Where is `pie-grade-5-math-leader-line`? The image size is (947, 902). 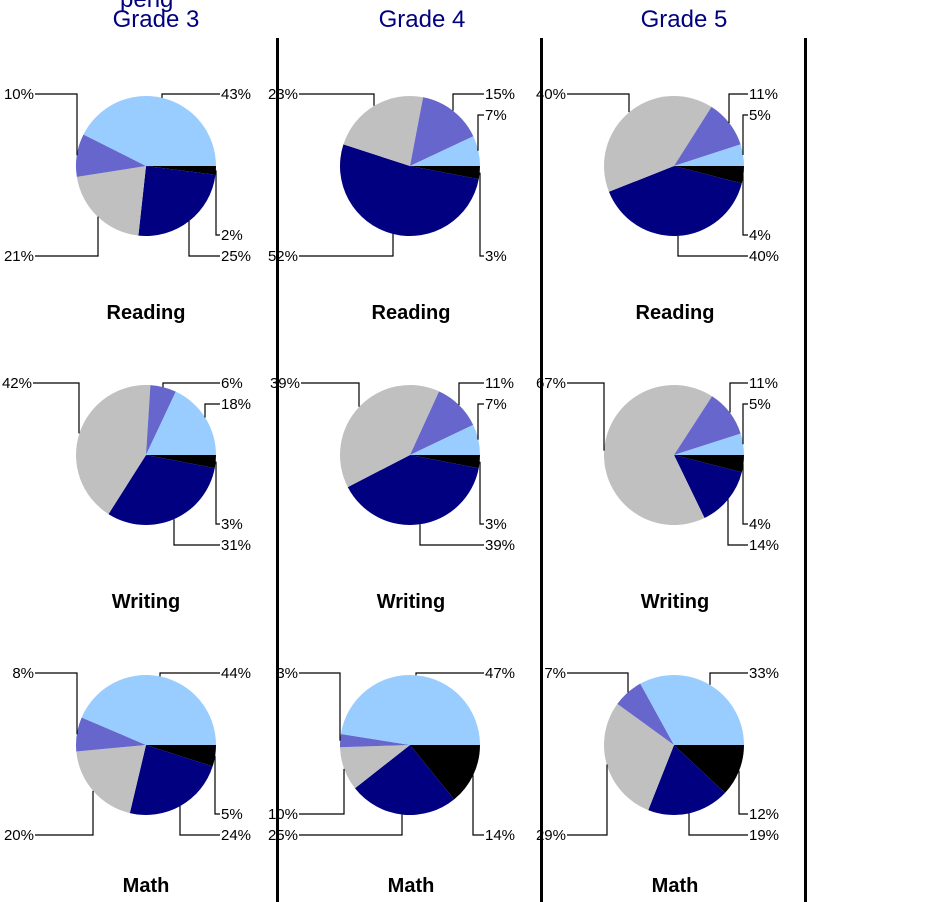 pie-grade-5-math-leader-line is located at coordinates (728, 678).